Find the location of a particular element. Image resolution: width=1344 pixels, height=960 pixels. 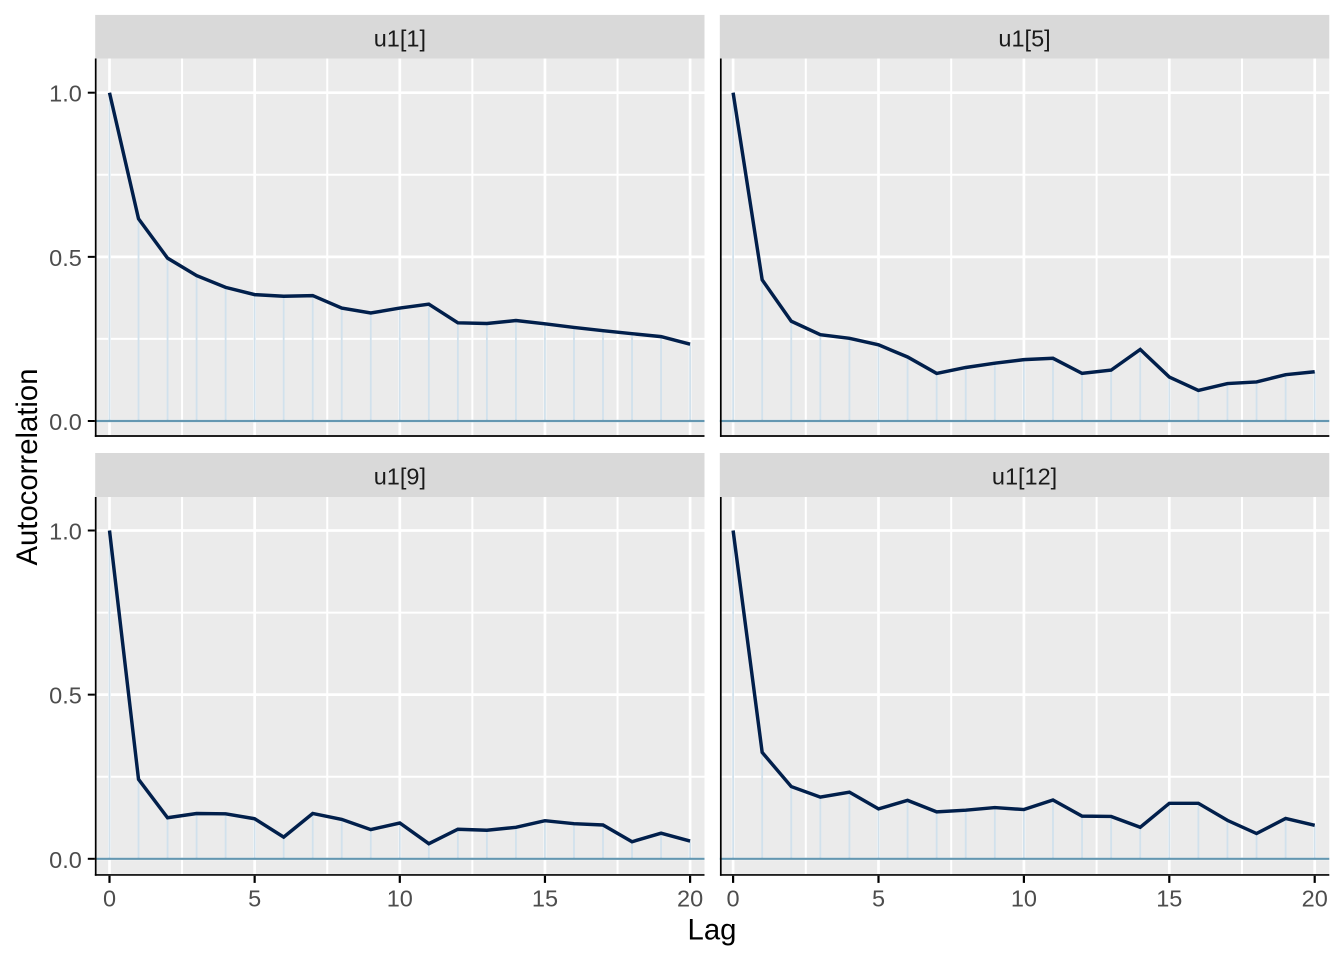

svg-text: u1[1] is located at coordinates (400, 38).